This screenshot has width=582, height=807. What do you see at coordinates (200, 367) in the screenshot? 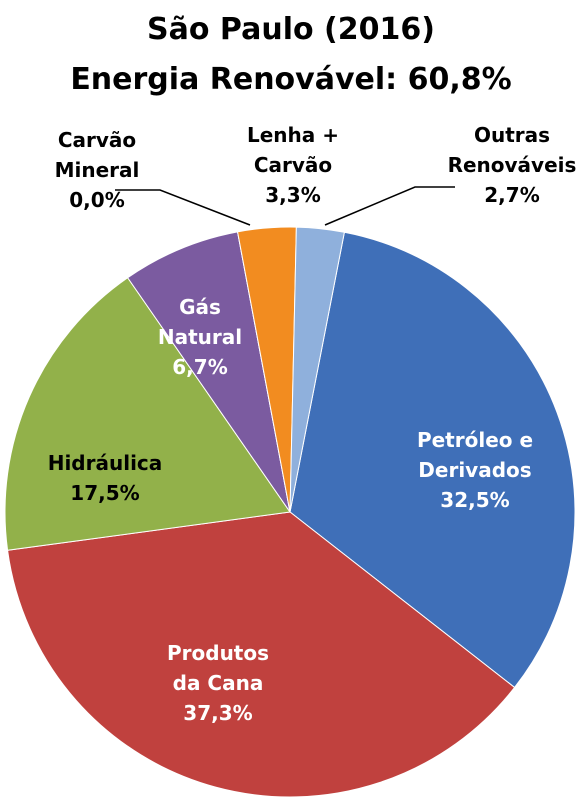
I see `value-label: 6,7%` at bounding box center [200, 367].